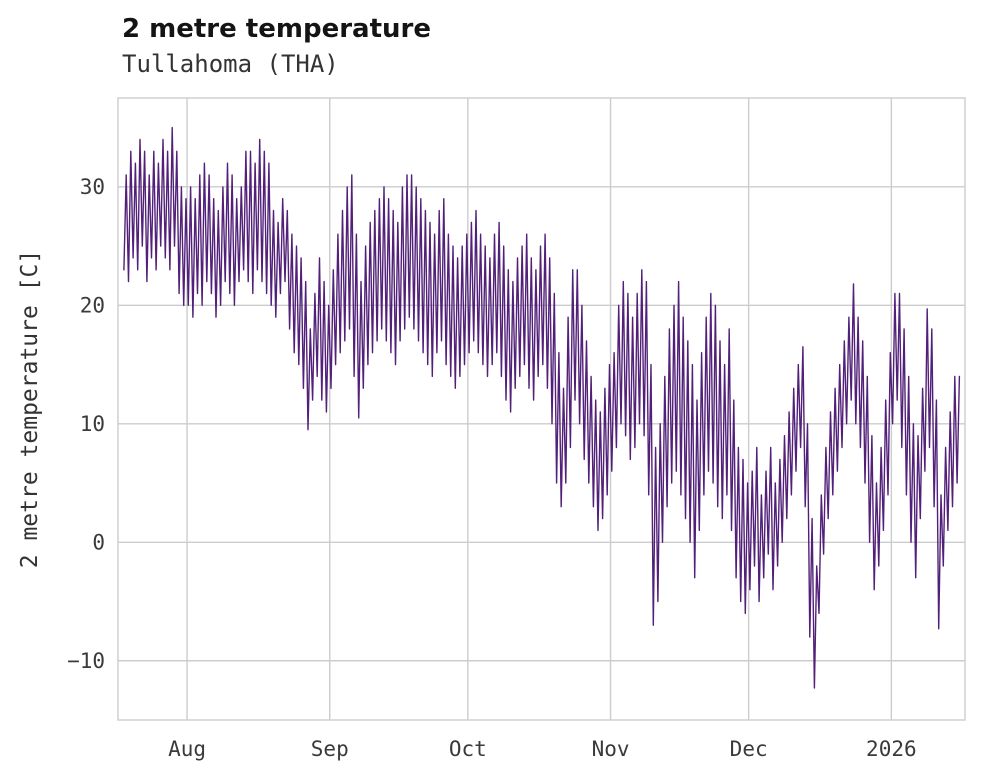 This screenshot has width=981, height=782. I want to click on x-tick-label: Sep, so click(330, 749).